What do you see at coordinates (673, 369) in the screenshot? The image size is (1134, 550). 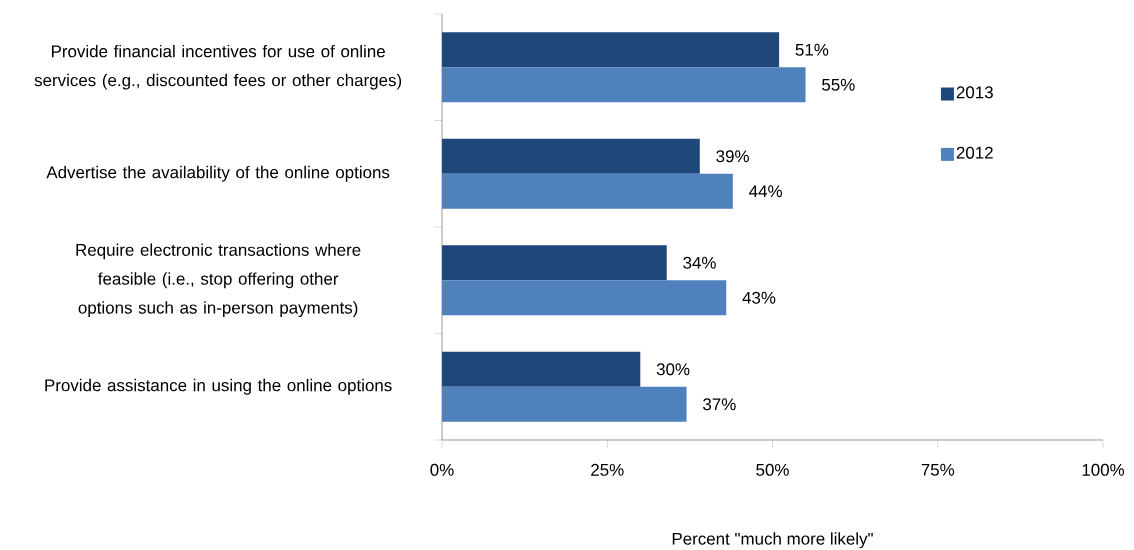 I see `data-label: 30%` at bounding box center [673, 369].